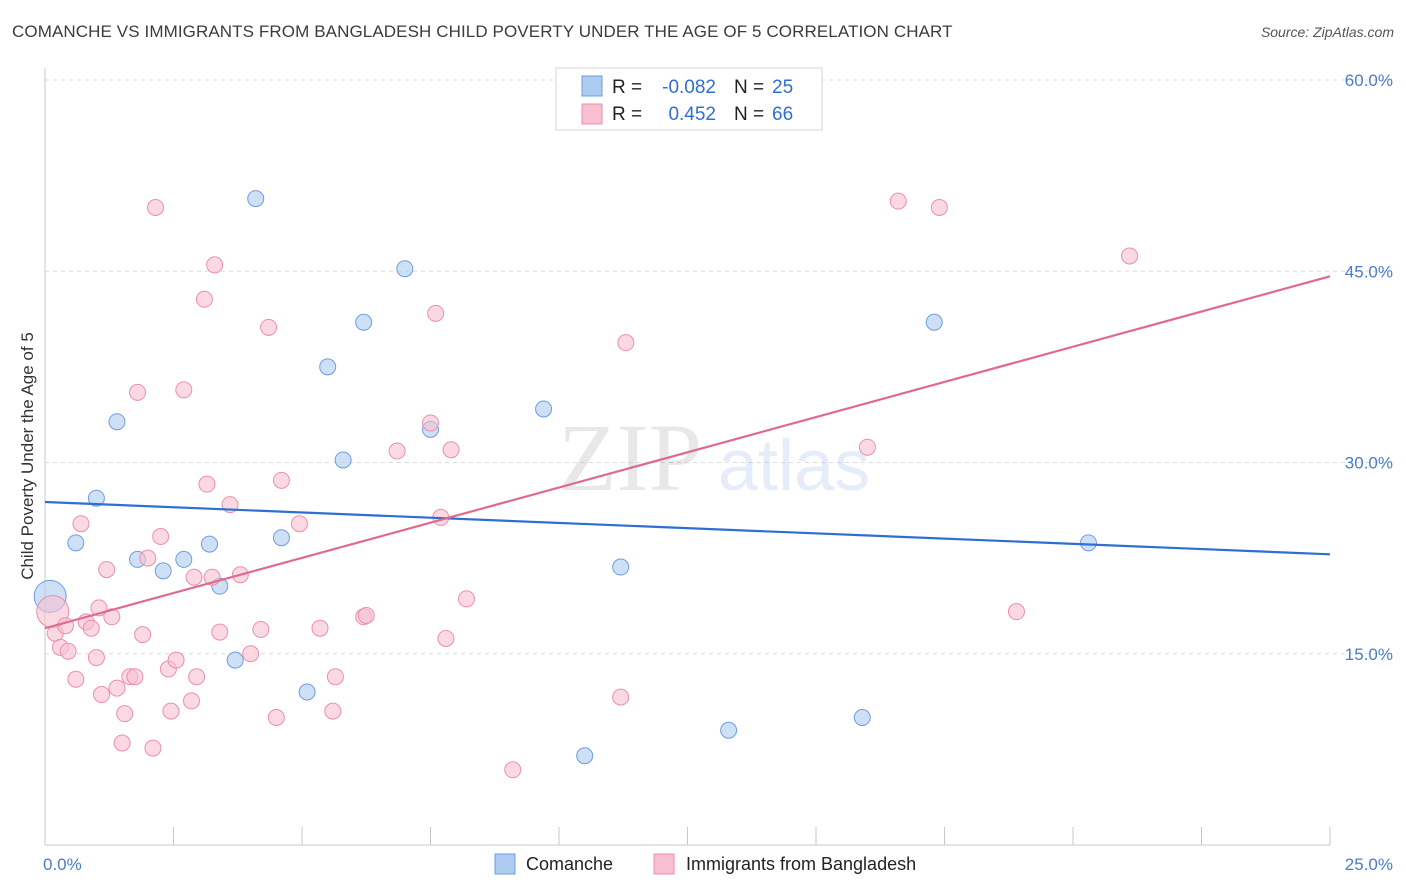  I want to click on bottom-legend-swatch-comanche, so click(505, 864).